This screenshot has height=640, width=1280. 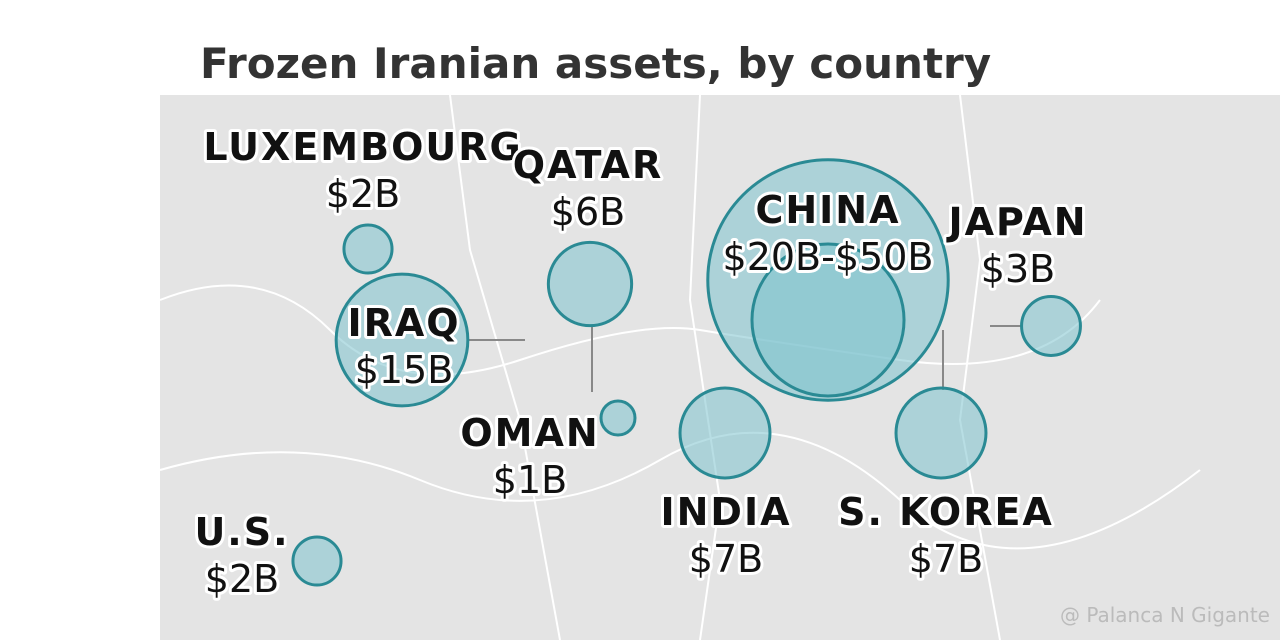 What do you see at coordinates (588, 165) in the screenshot?
I see `country-name: QATAR` at bounding box center [588, 165].